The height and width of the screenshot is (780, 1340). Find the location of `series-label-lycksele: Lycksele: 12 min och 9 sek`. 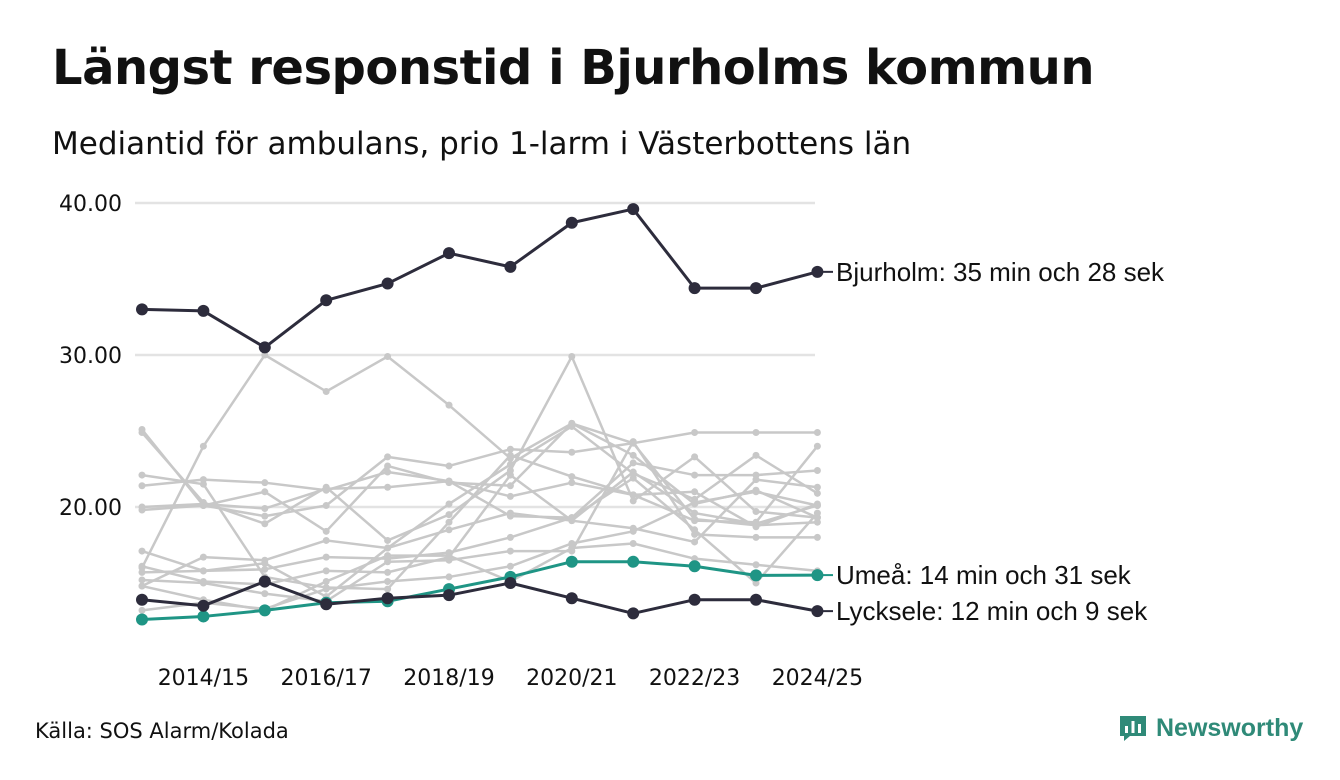

series-label-lycksele: Lycksele: 12 min och 9 sek is located at coordinates (992, 611).